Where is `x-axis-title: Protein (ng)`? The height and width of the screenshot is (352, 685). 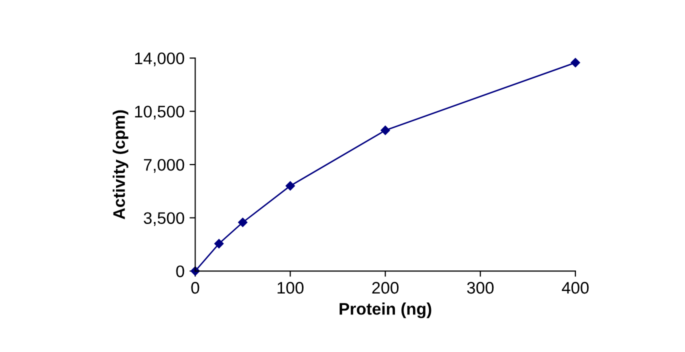 x-axis-title: Protein (ng) is located at coordinates (386, 310).